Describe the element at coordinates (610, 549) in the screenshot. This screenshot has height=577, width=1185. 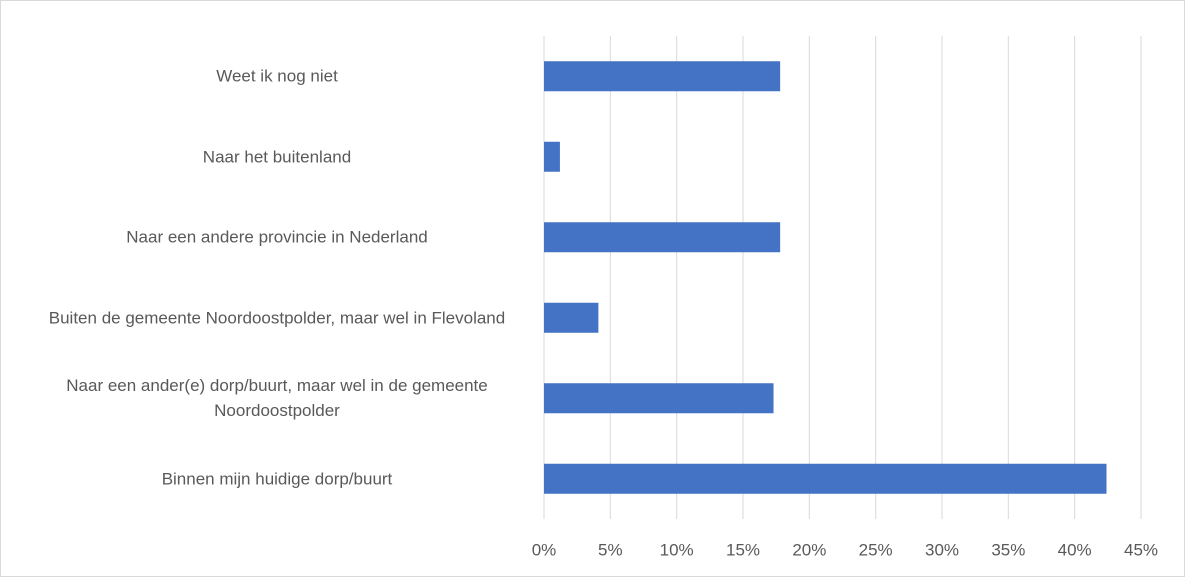
I see `x-tick-label: 5%` at that location.